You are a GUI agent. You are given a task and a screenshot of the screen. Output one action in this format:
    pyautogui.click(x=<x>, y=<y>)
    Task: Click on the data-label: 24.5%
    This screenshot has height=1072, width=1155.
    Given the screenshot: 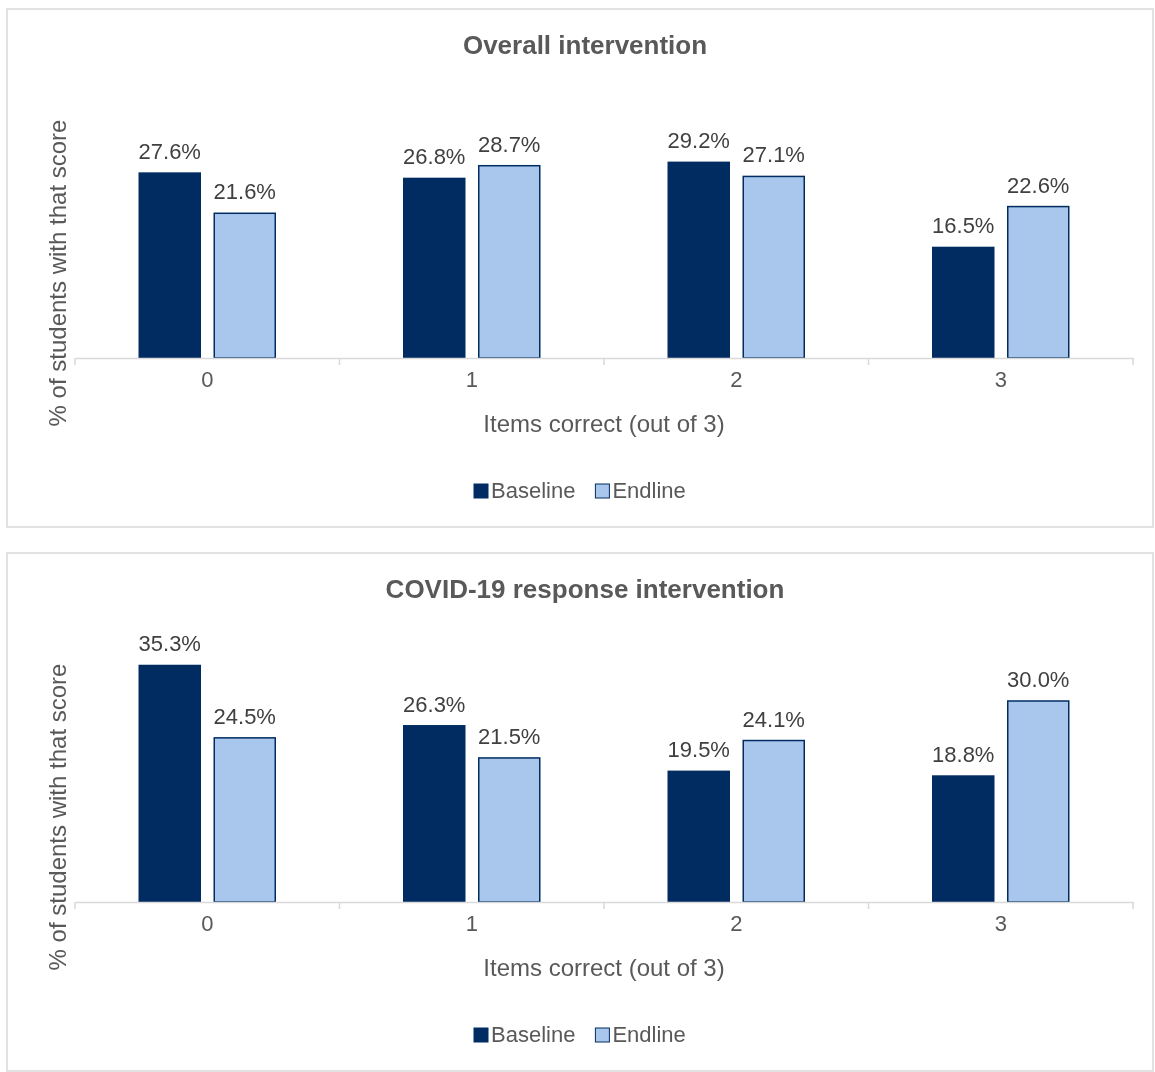 What is the action you would take?
    pyautogui.click(x=244, y=716)
    